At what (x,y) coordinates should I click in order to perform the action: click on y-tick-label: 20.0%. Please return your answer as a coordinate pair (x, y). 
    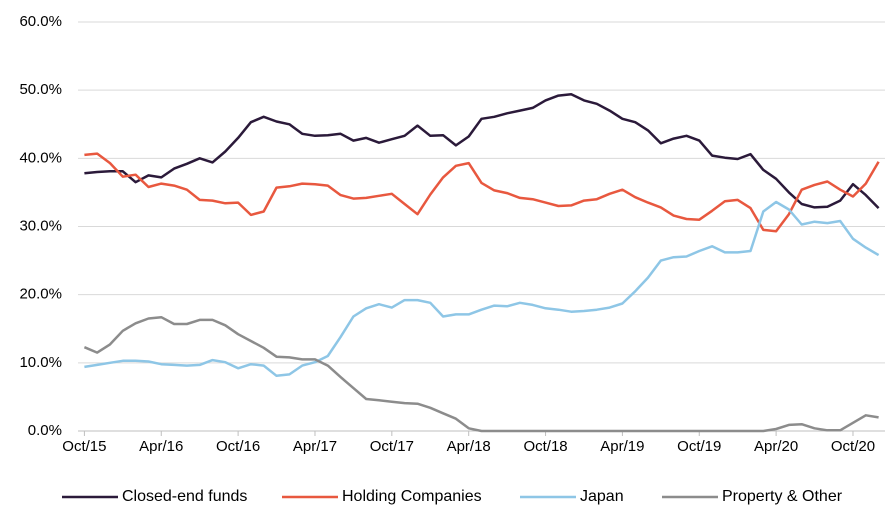
    Looking at the image, I should click on (40, 294).